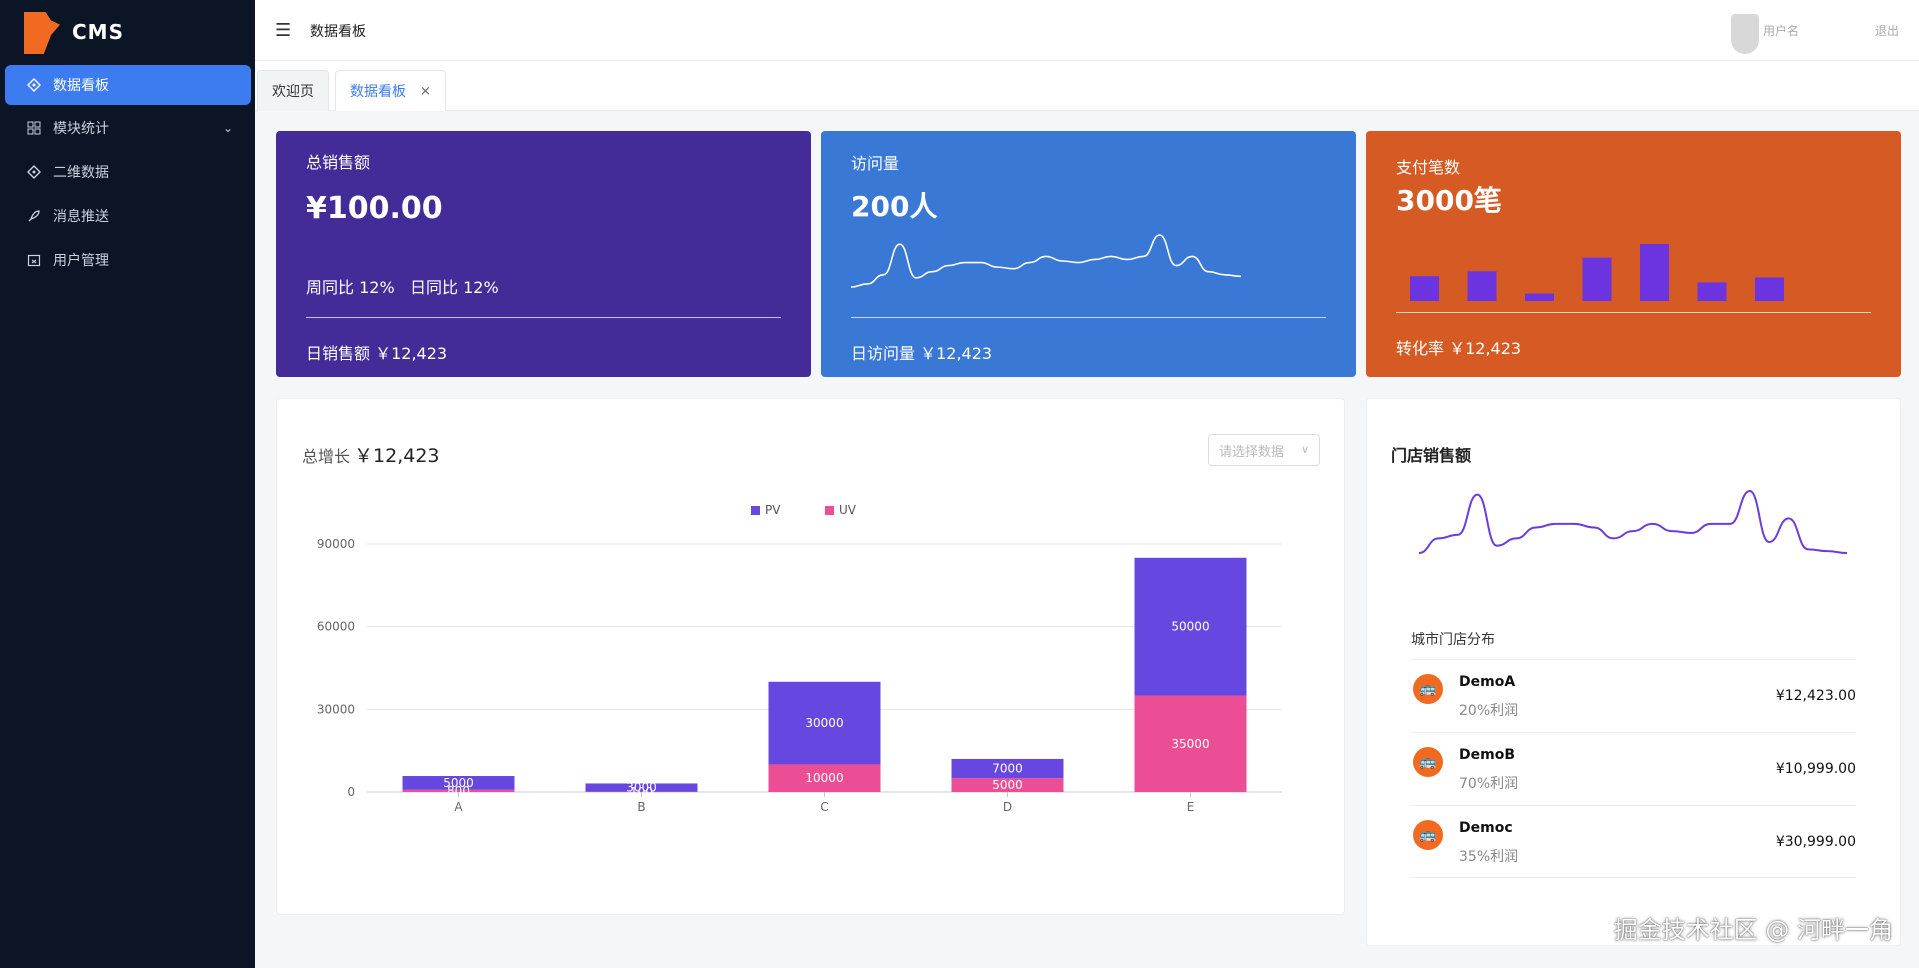 The image size is (1919, 968). I want to click on card-title: 支付笔数, so click(1428, 167).